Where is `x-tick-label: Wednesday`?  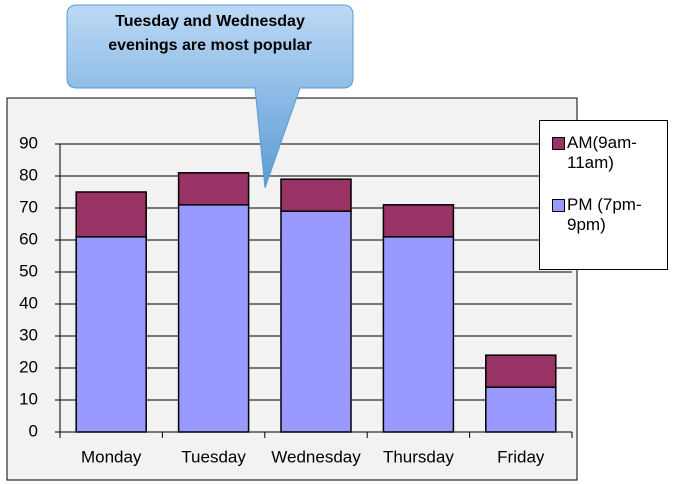
x-tick-label: Wednesday is located at coordinates (316, 456).